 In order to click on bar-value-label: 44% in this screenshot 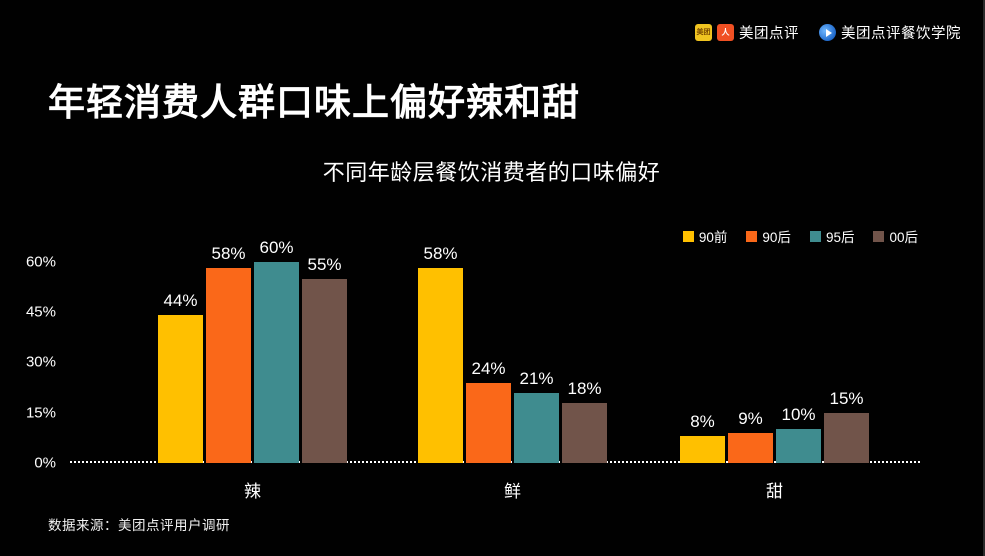, I will do `click(180, 301)`.